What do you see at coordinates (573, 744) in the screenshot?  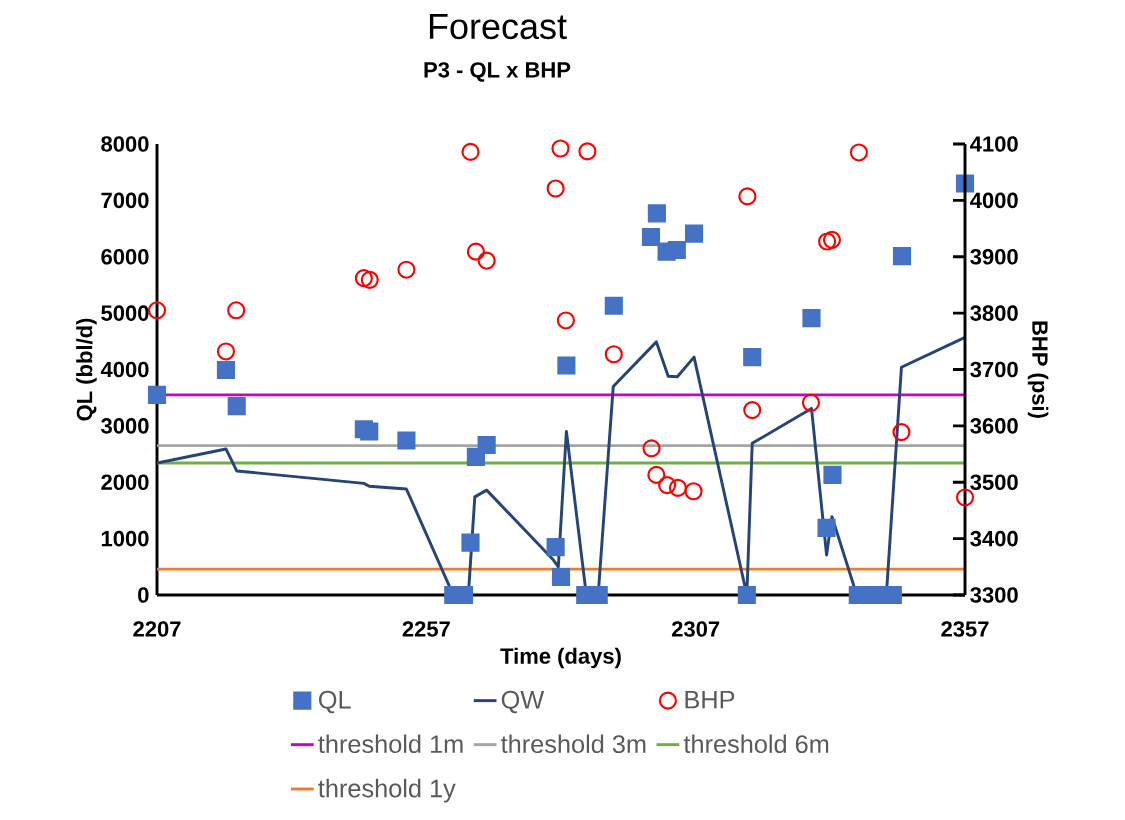 I see `legend-label: threshold 3m` at bounding box center [573, 744].